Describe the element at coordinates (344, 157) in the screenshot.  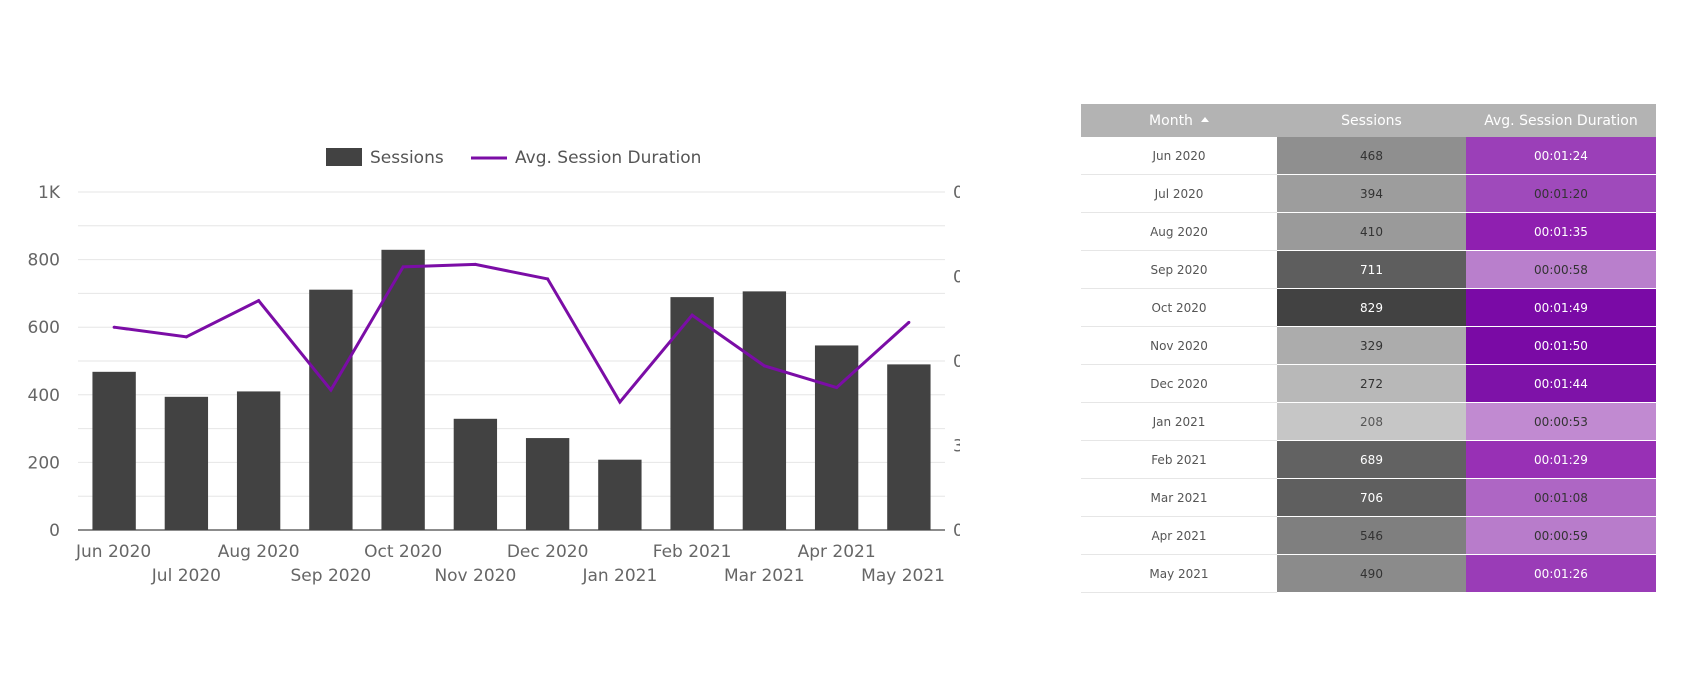
I see `legend-sessions-swatch` at that location.